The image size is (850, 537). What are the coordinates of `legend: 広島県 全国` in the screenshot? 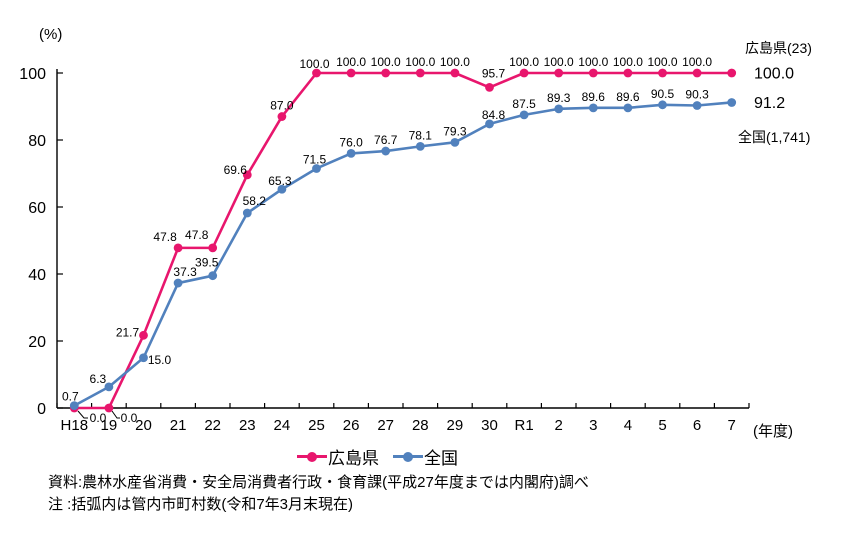 It's located at (377, 456).